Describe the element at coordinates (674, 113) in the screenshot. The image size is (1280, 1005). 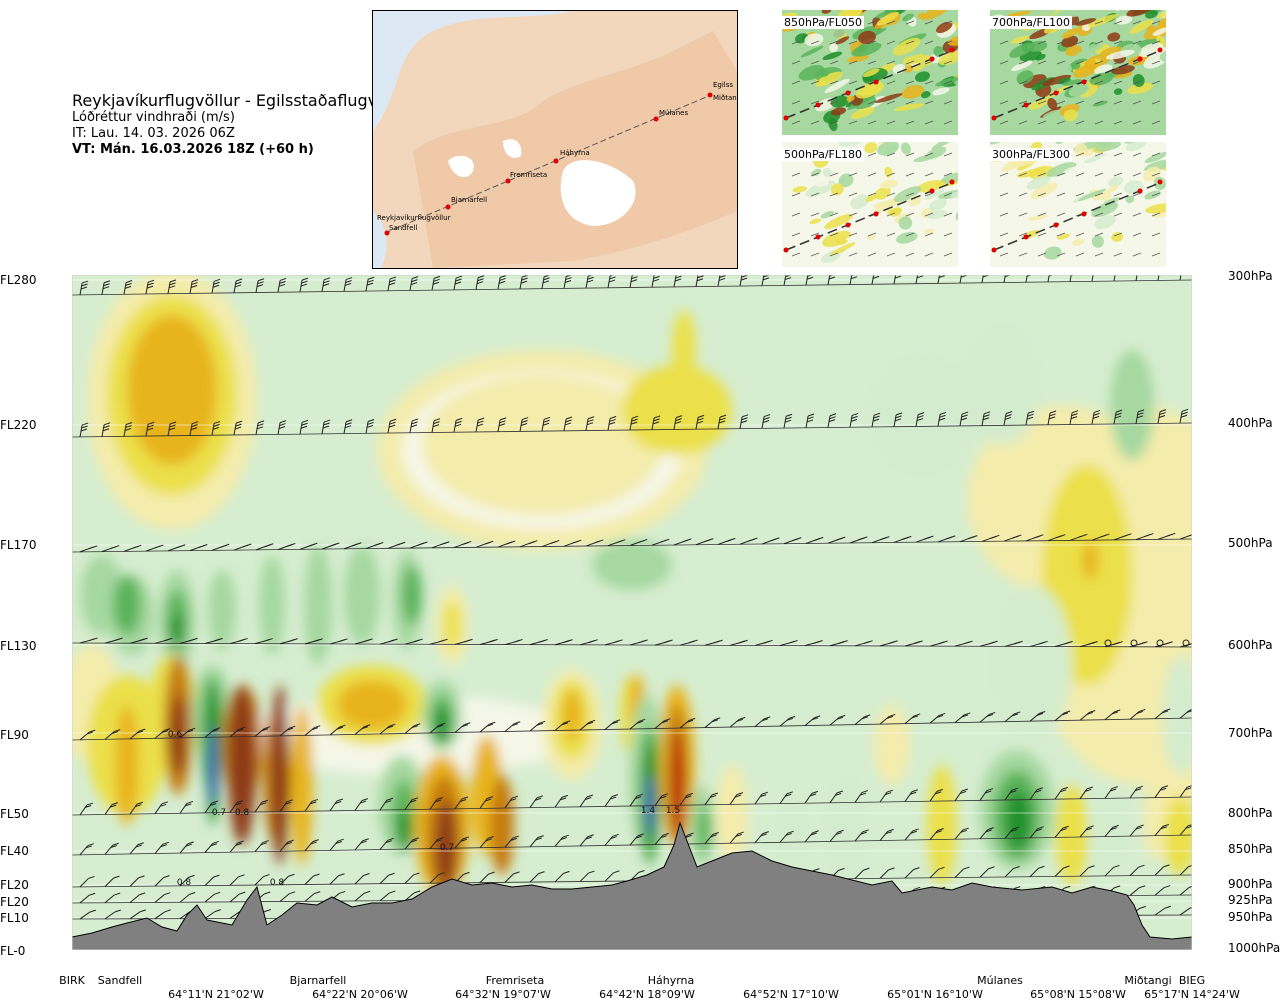
I see `map-label-mulanes: Múlanes` at that location.